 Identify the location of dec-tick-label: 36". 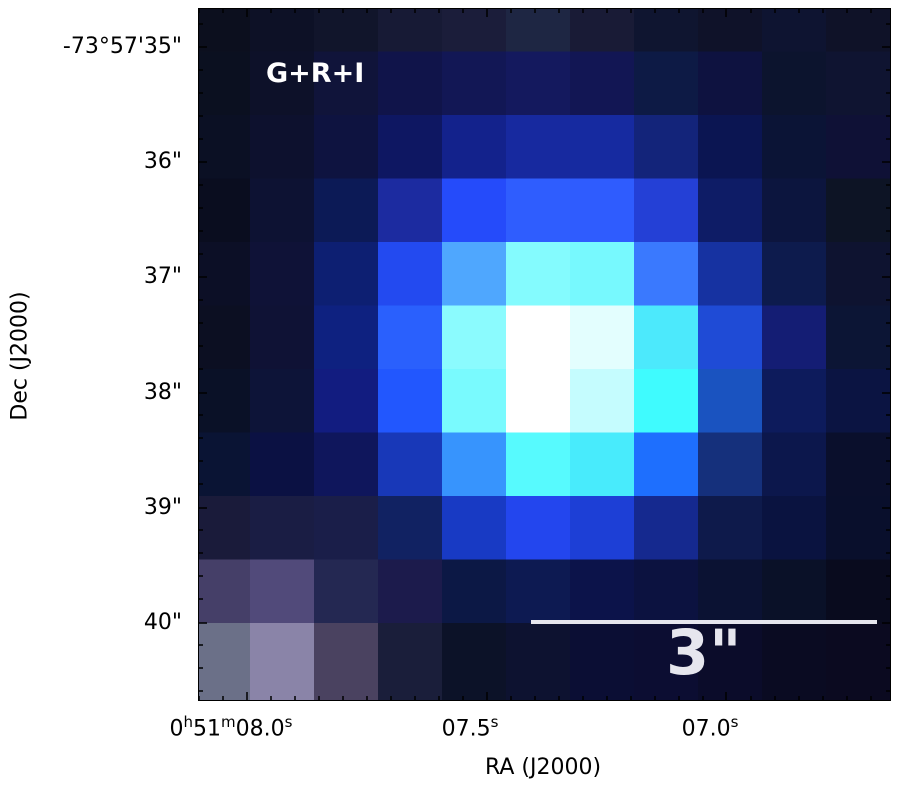
(162, 161).